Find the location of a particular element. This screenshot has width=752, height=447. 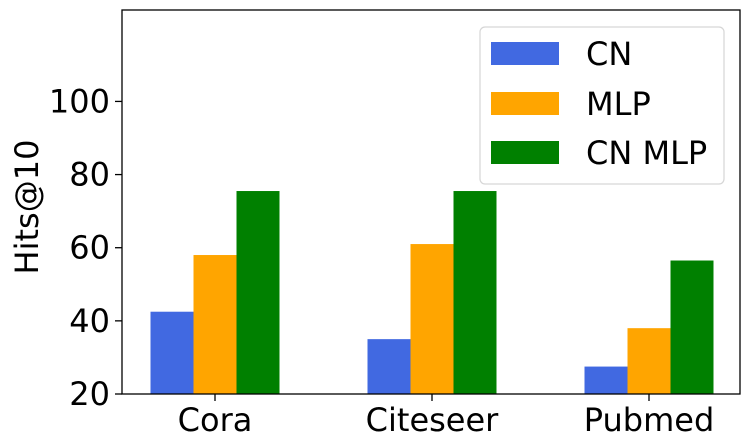

y-tick-label: 40 is located at coordinates (89, 321).